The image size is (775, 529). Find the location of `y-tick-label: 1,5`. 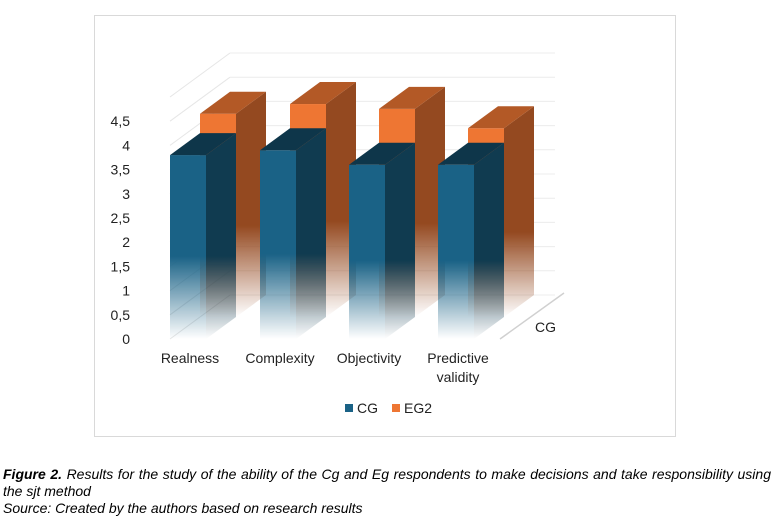

y-tick-label: 1,5 is located at coordinates (121, 266).